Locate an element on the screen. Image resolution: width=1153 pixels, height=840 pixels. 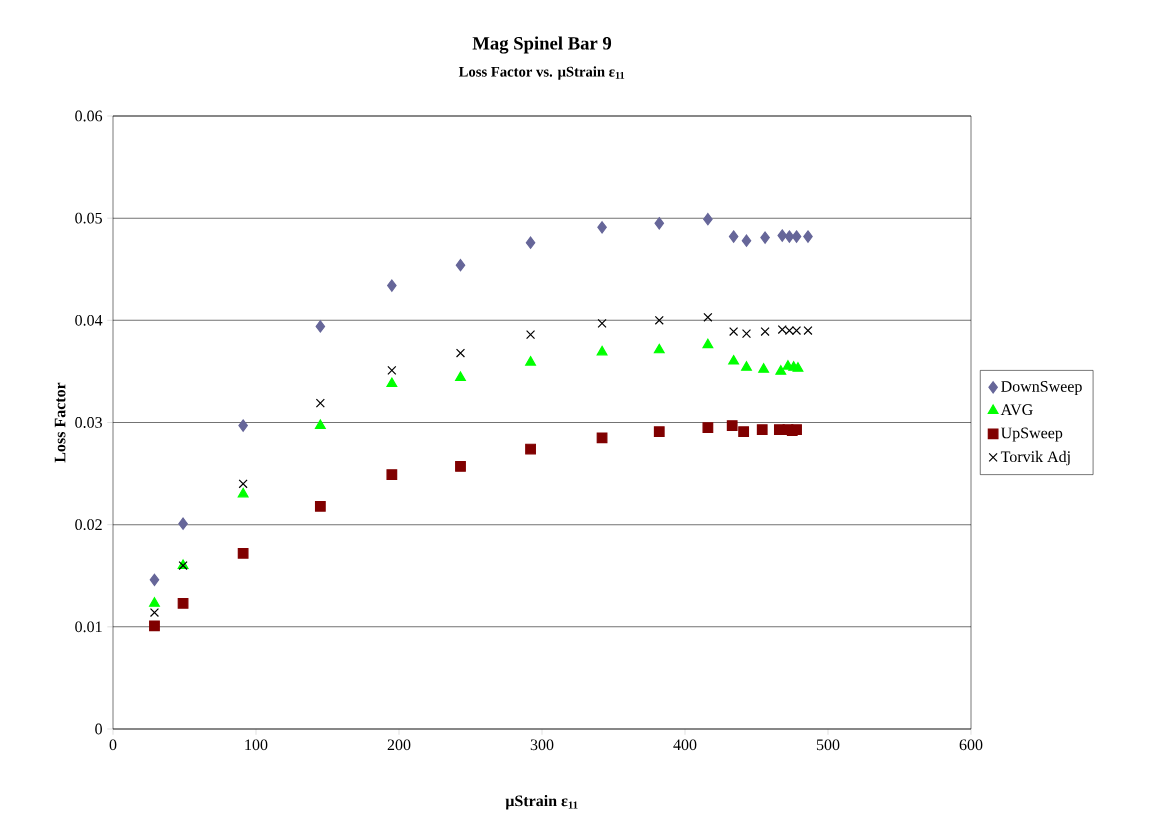
x-tick-label: 600 is located at coordinates (971, 745).